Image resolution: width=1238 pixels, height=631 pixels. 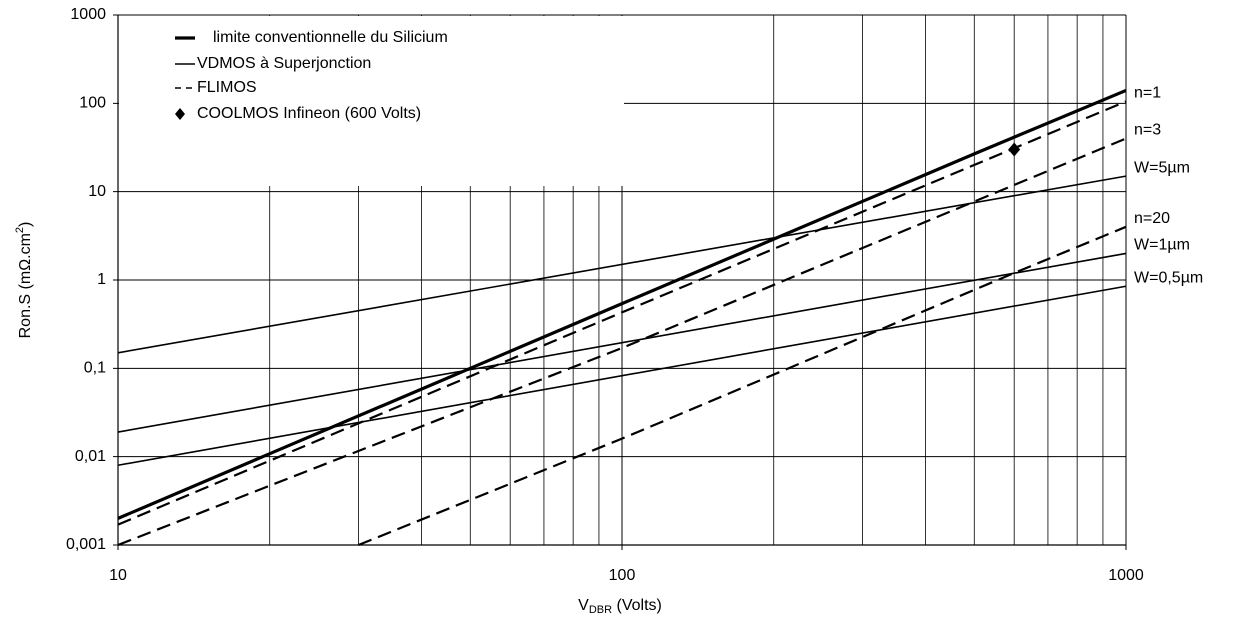 What do you see at coordinates (86, 544) in the screenshot?
I see `y-tick-label: 0,001` at bounding box center [86, 544].